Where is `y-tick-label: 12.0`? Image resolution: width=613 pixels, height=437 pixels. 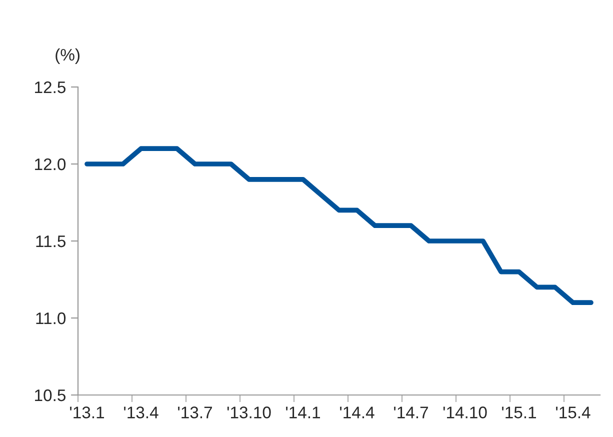 y-tick-label: 12.0 is located at coordinates (50, 164).